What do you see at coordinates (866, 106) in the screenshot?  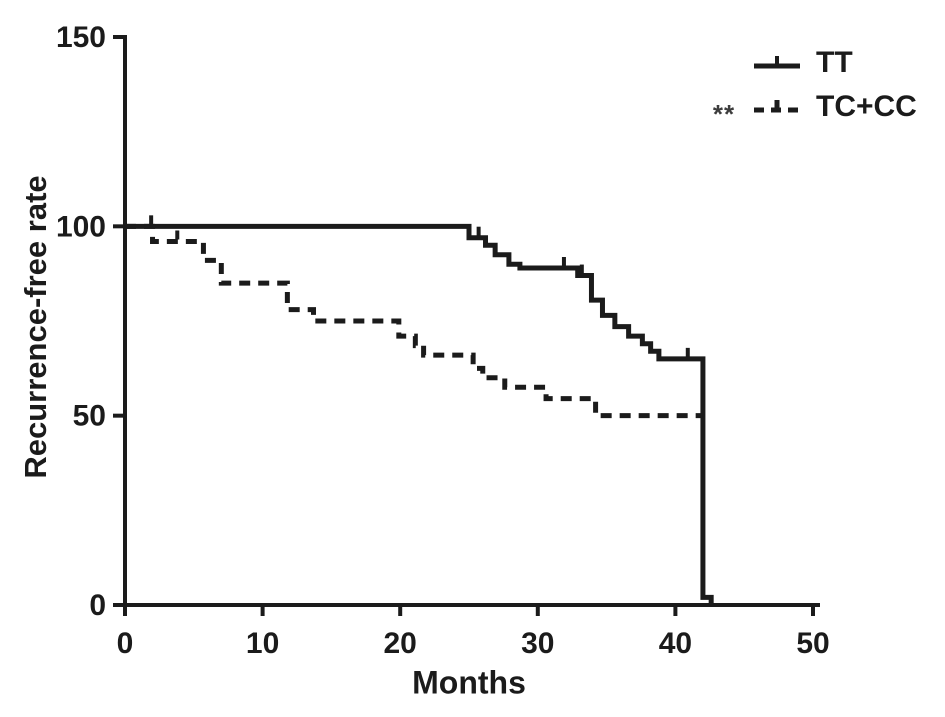 I see `legend-label-tc-cc: TC+CC` at bounding box center [866, 106].